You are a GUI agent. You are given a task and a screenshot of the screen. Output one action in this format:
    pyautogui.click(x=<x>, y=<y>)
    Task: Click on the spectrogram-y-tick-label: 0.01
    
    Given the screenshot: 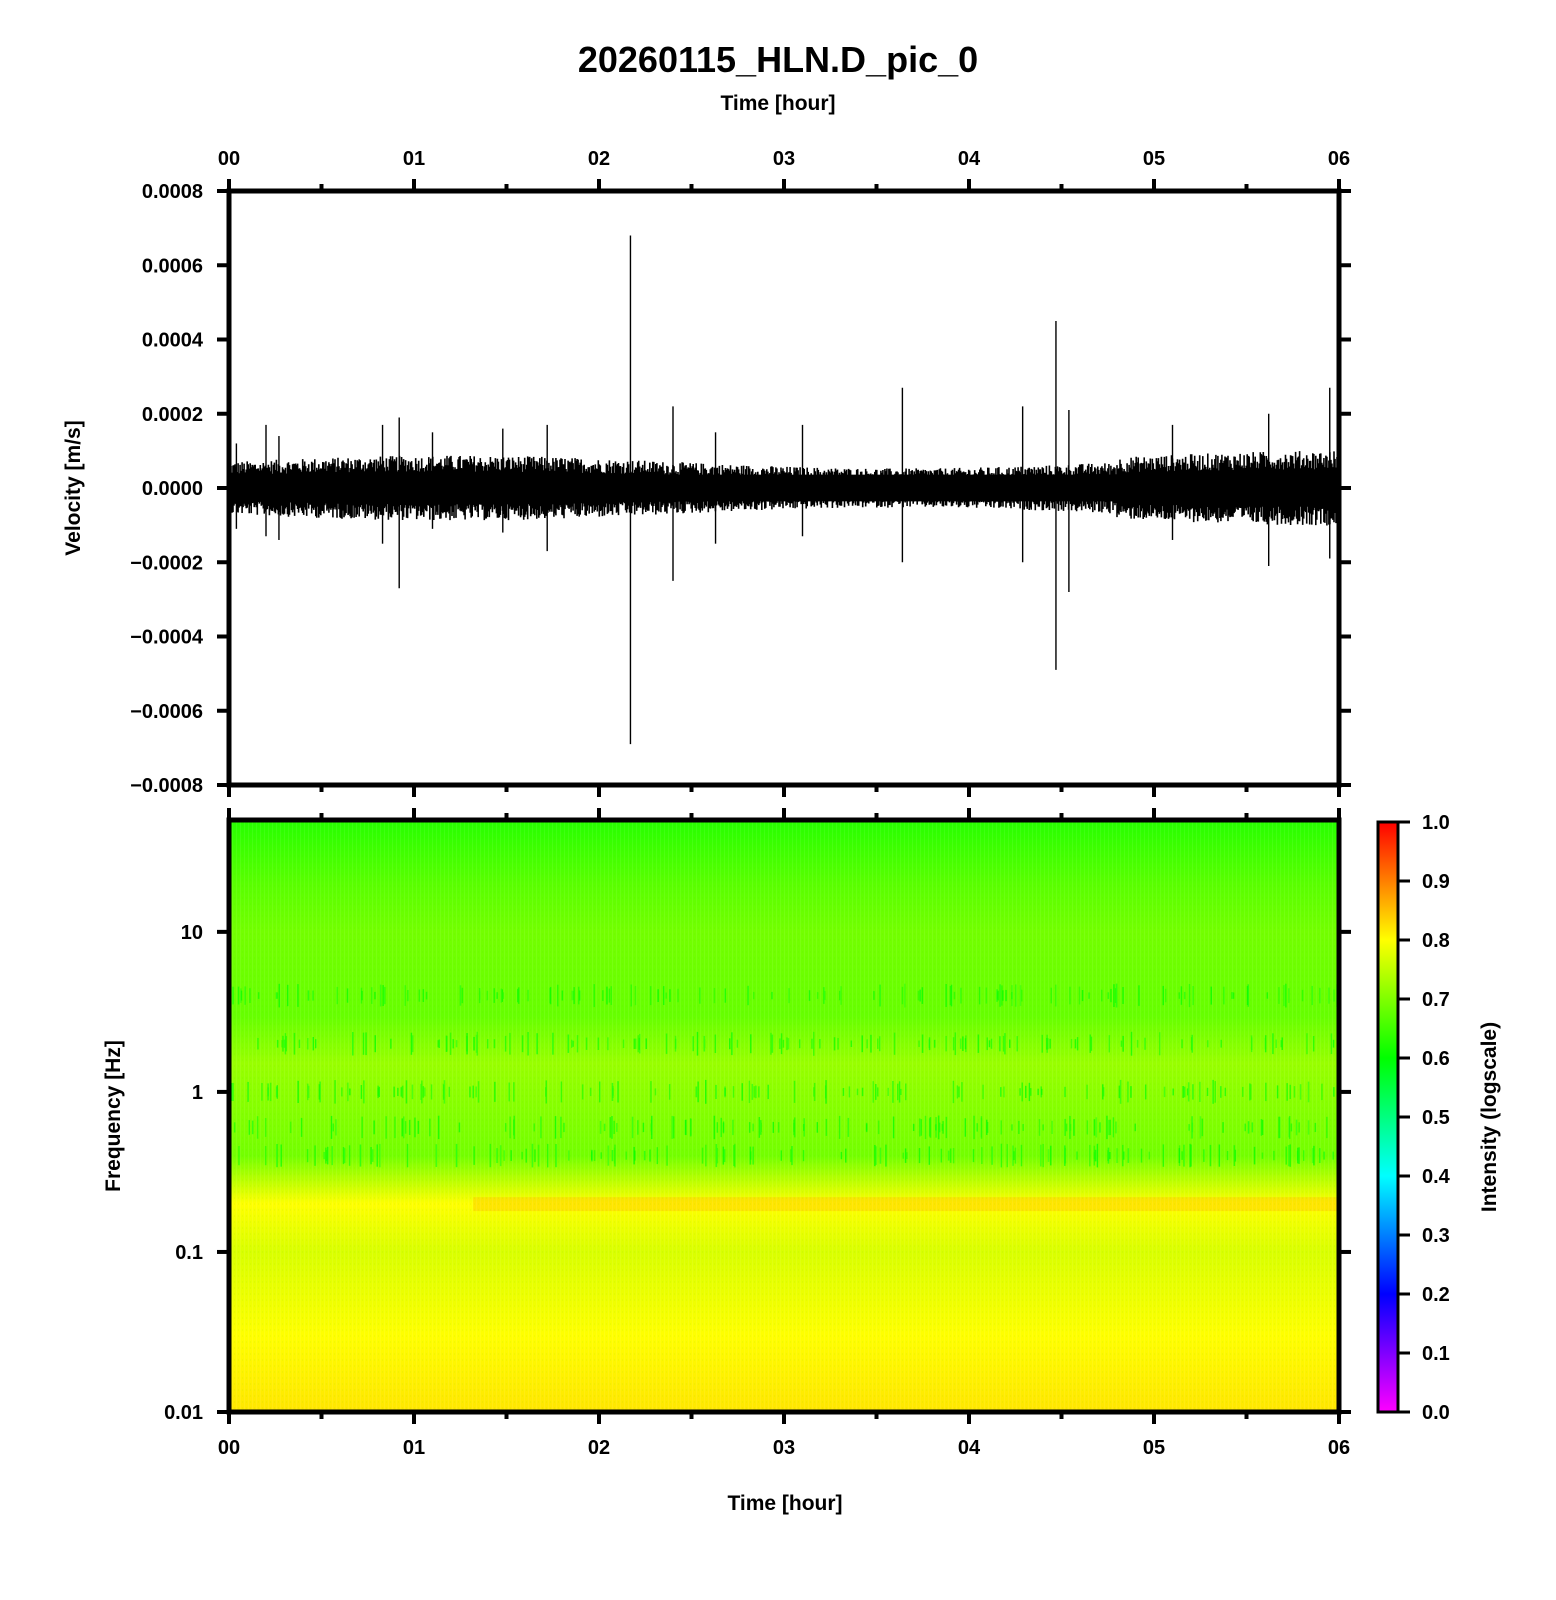 What is the action you would take?
    pyautogui.click(x=183, y=1413)
    